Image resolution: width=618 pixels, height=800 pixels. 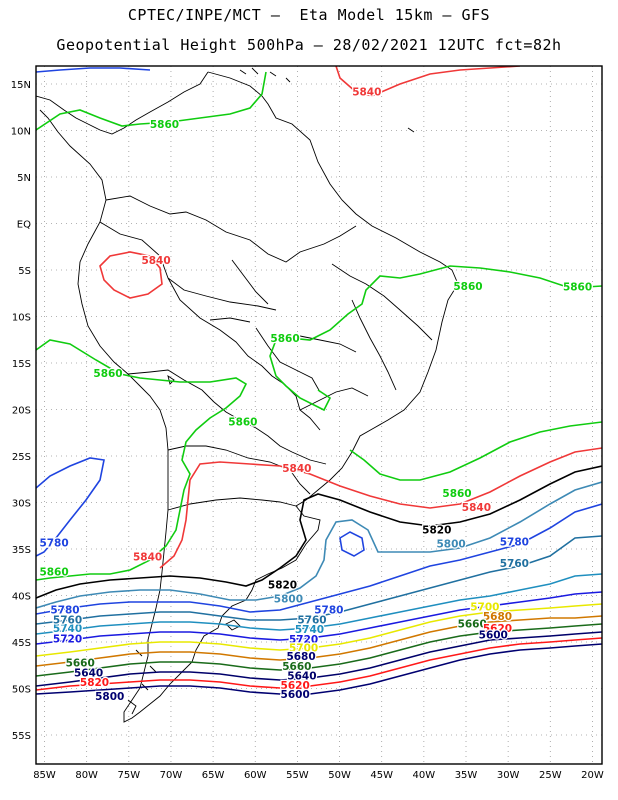 I want to click on lon-tick-label: 20W, so click(x=592, y=775).